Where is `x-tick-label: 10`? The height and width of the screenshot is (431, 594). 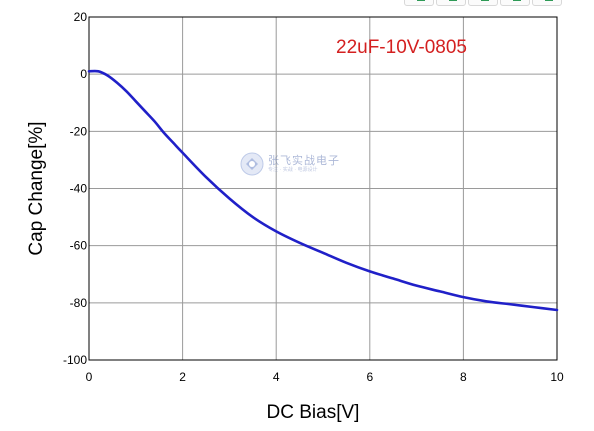
x-tick-label: 10 is located at coordinates (557, 377).